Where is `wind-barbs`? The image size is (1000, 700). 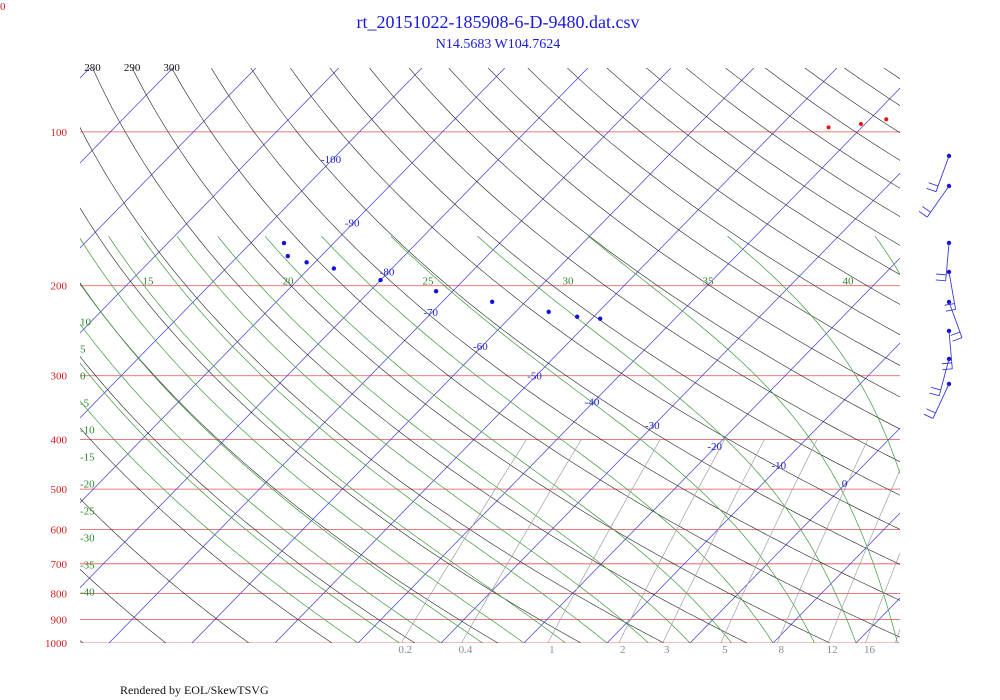 wind-barbs is located at coordinates (940, 286).